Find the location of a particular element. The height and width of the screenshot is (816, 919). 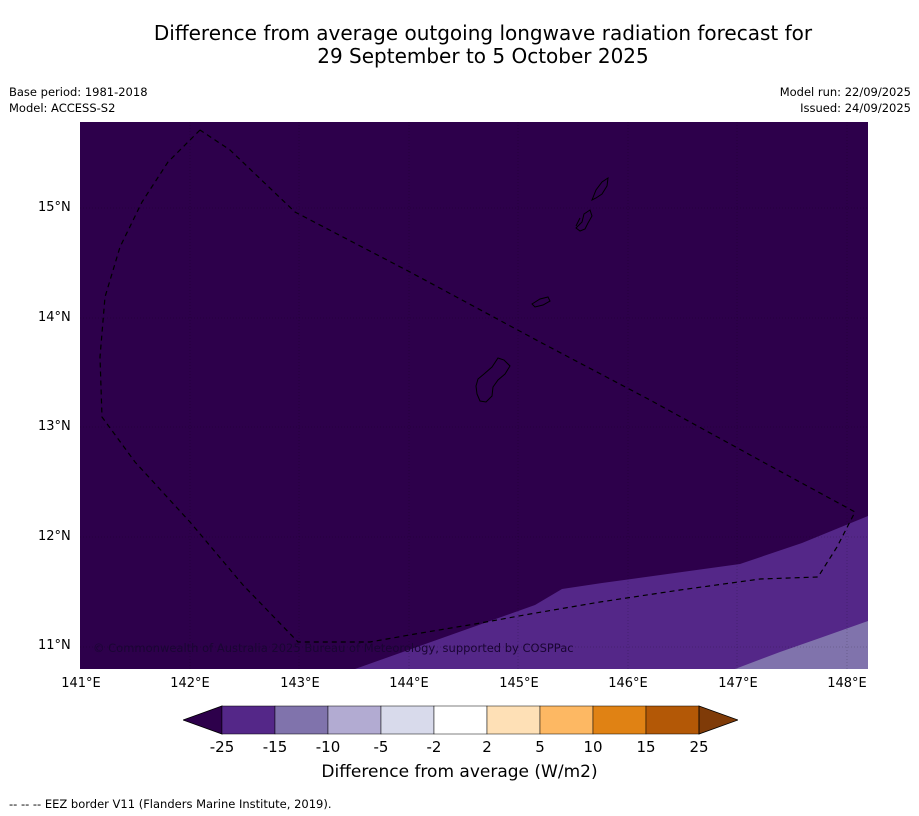

lon-tick-145e: 145°E is located at coordinates (519, 683).